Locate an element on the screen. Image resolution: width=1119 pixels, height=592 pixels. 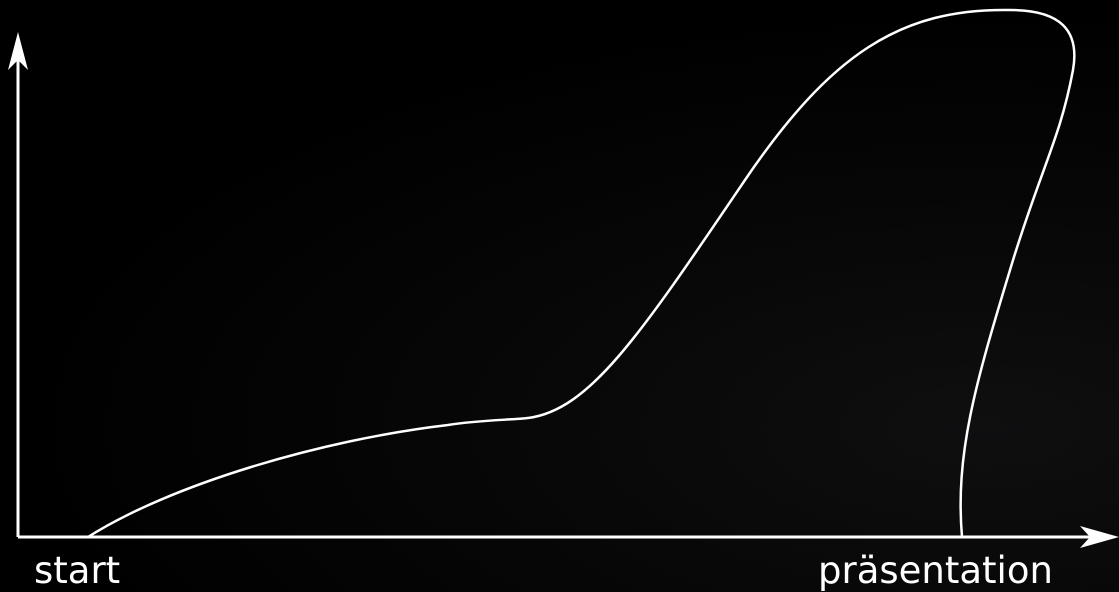
start-label: start is located at coordinates (77, 570).